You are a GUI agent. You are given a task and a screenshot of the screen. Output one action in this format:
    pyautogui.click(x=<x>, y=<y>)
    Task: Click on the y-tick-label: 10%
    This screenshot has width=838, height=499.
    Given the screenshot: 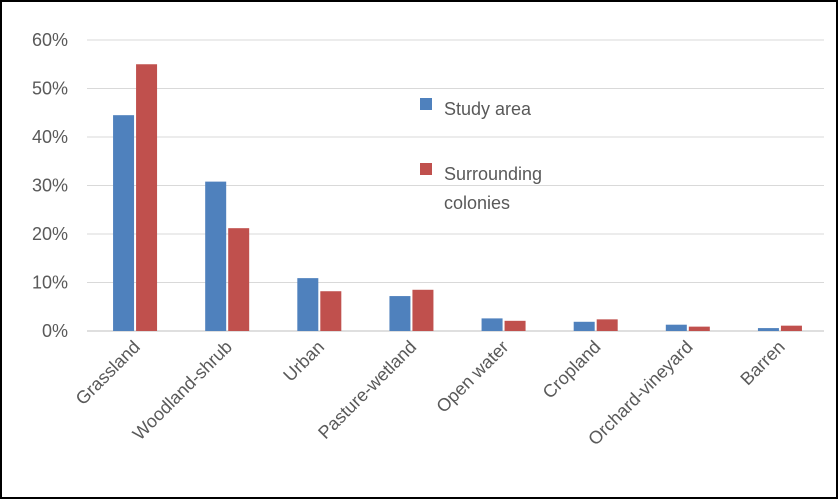 What is the action you would take?
    pyautogui.click(x=50, y=283)
    